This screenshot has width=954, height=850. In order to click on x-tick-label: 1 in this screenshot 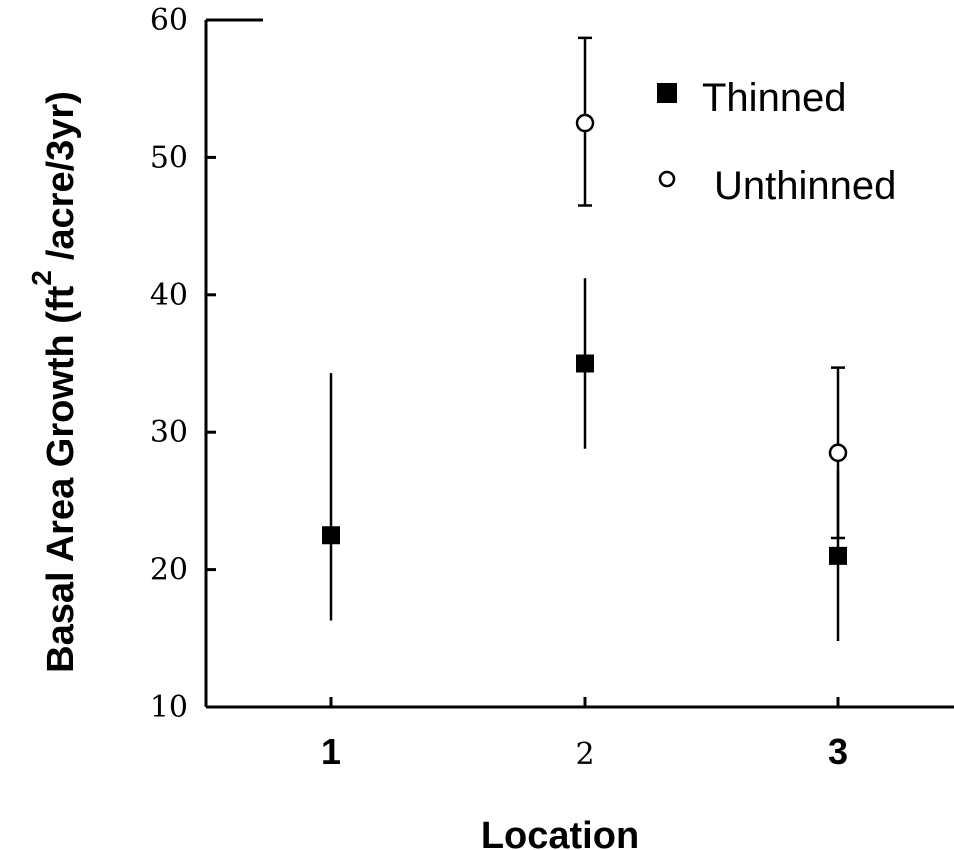, I will do `click(331, 751)`.